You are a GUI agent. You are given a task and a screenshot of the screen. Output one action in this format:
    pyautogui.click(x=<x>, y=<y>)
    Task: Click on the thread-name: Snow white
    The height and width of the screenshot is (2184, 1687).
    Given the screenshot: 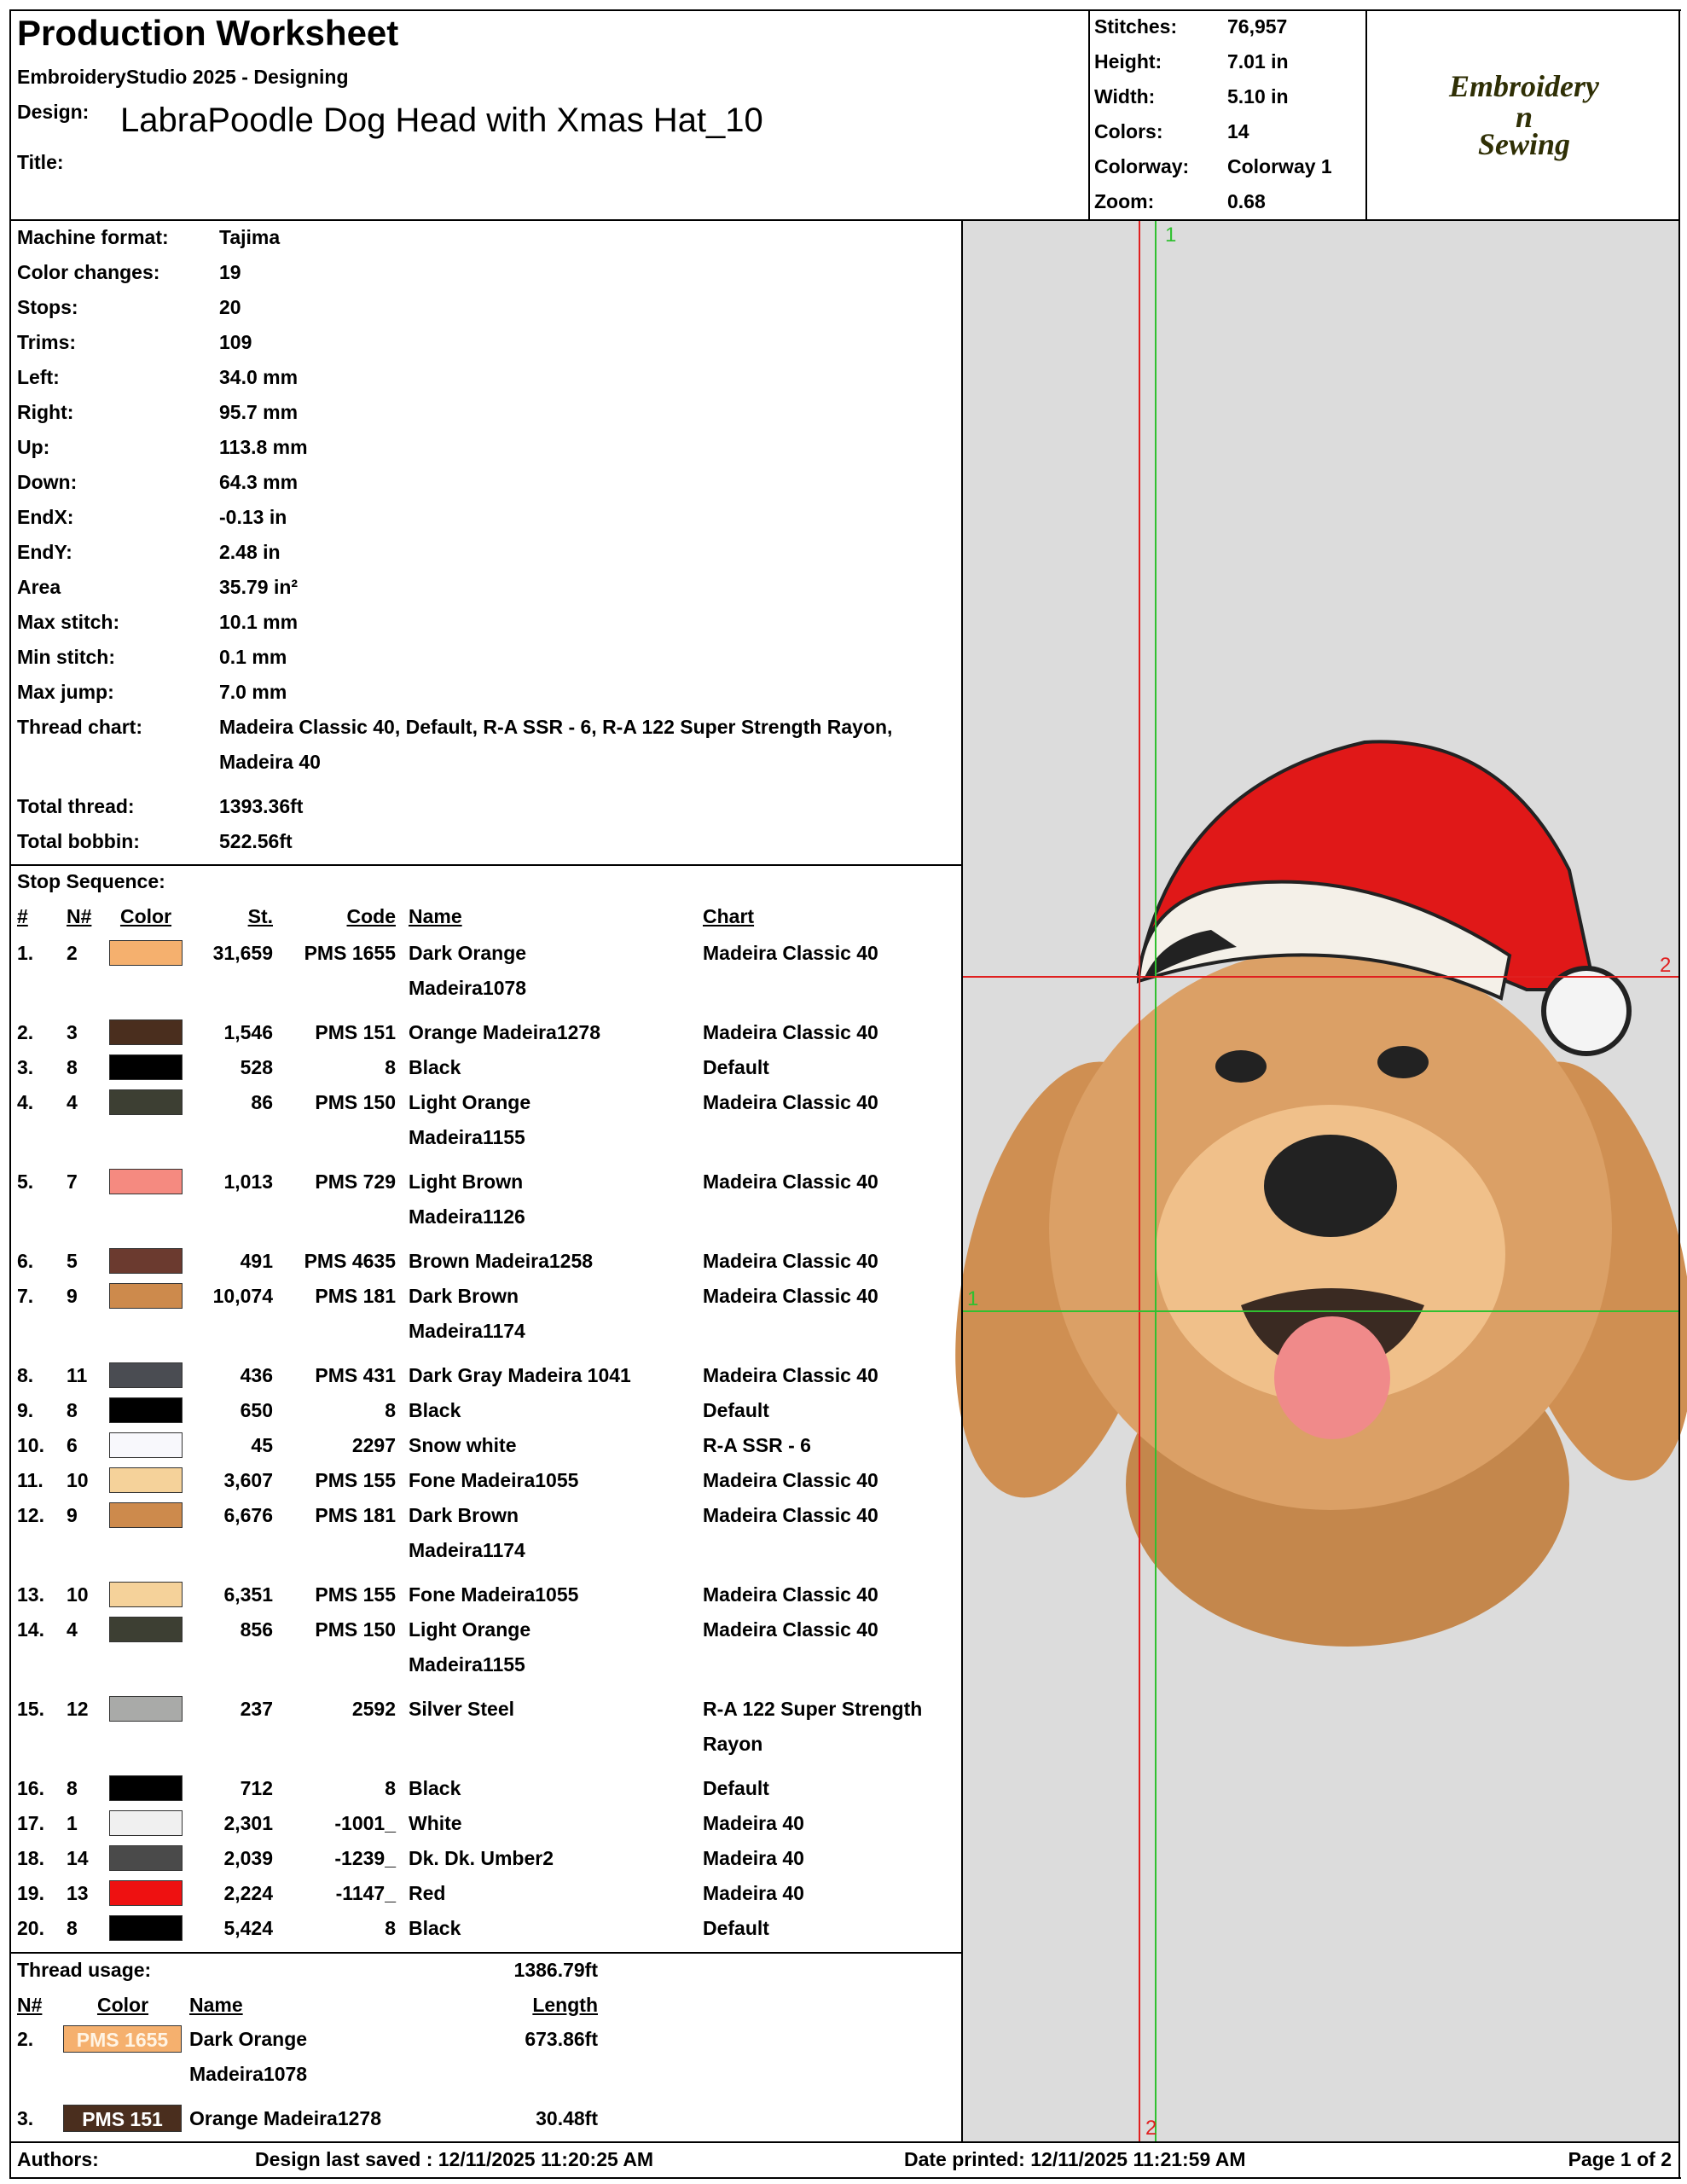 What is the action you would take?
    pyautogui.click(x=463, y=1445)
    